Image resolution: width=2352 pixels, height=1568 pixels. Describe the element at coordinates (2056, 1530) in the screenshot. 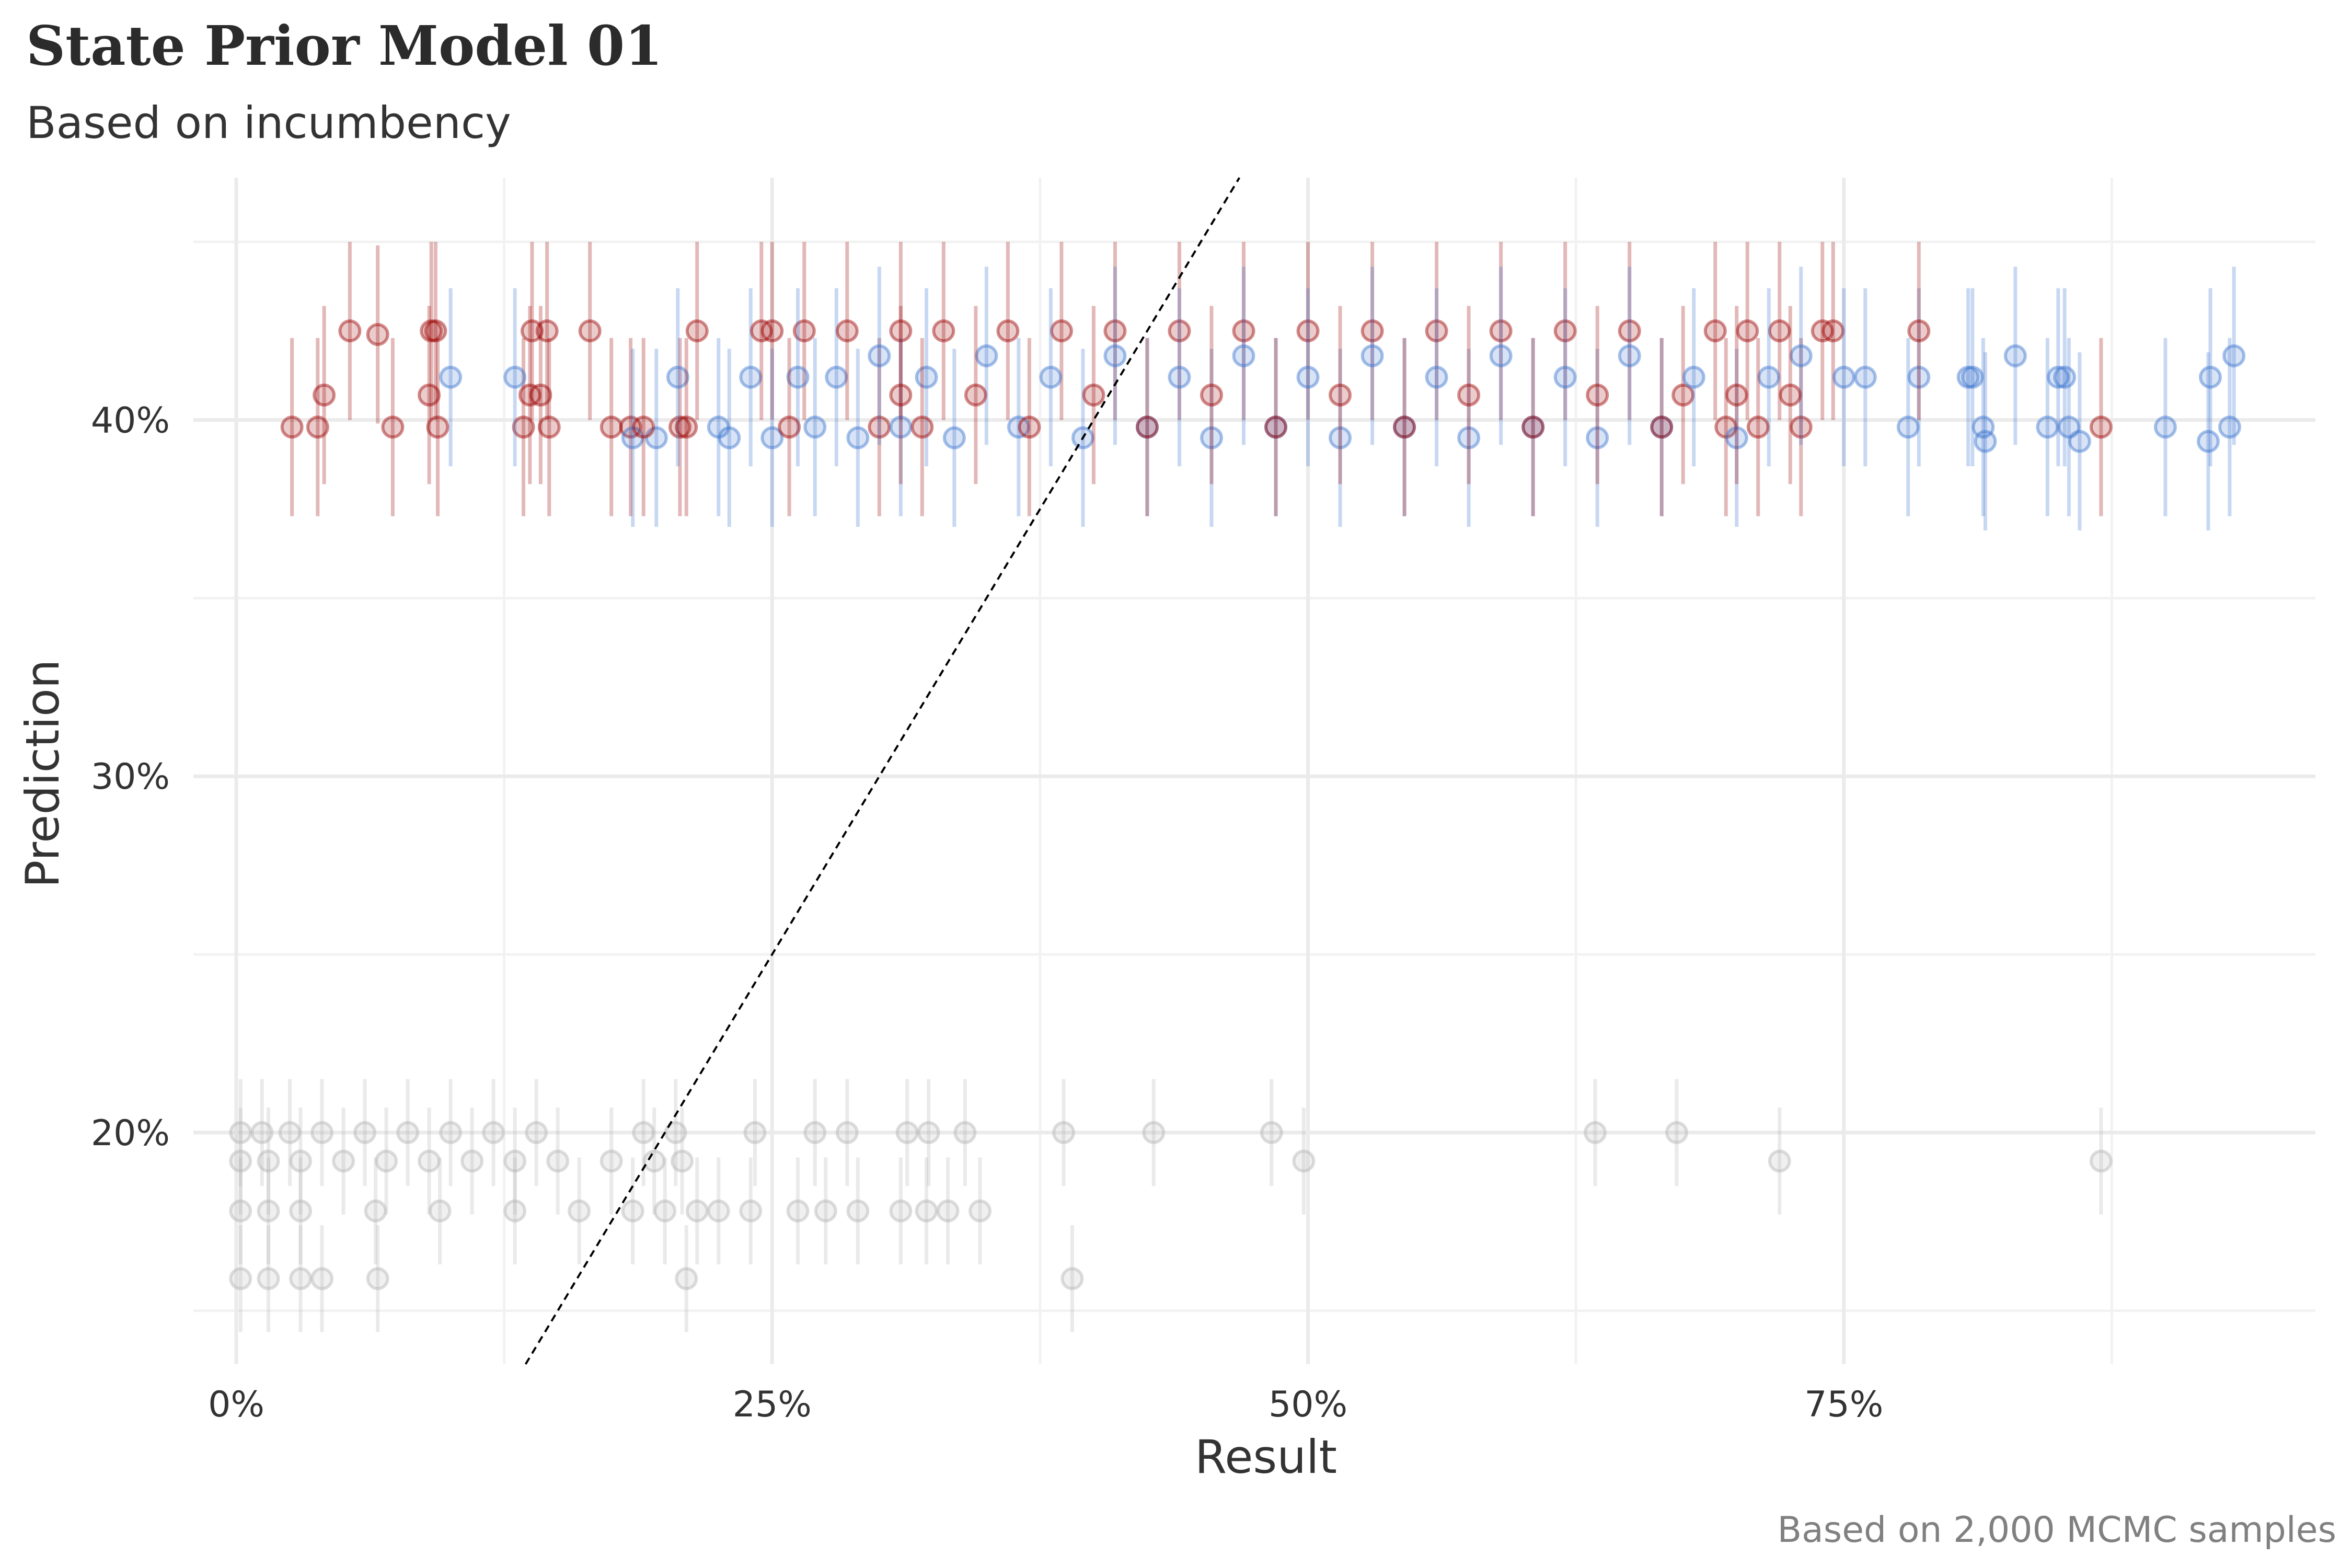

I see `chart-caption: Based on 2,000 MCMC samples` at that location.